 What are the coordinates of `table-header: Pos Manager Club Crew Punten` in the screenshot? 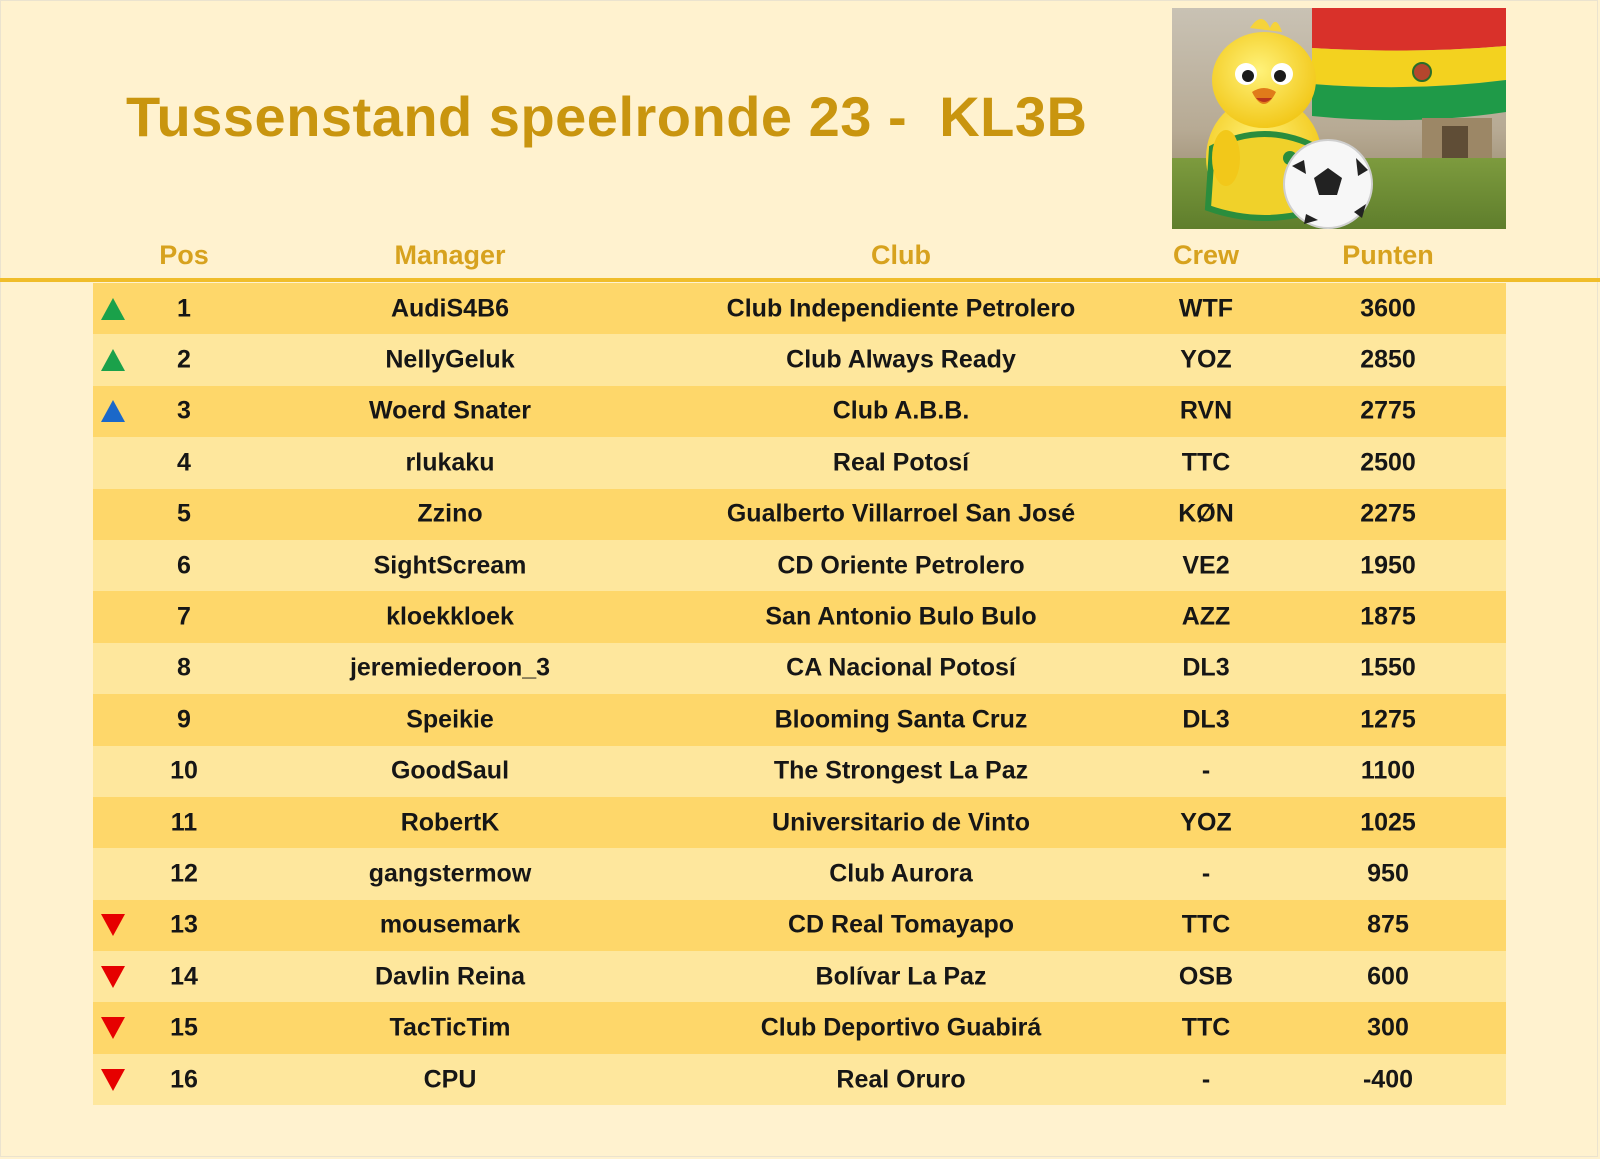 It's located at (800, 258).